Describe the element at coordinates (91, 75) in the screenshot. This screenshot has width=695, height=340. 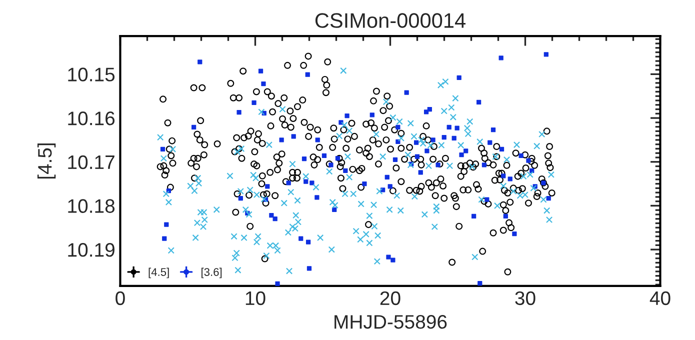
I see `y-tick-label: 10.15` at that location.